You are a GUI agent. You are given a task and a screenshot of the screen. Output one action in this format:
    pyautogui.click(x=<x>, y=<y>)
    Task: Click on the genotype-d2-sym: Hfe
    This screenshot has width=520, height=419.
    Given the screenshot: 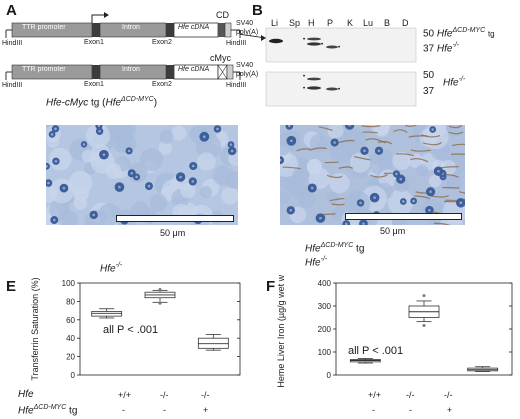 What is the action you would take?
    pyautogui.click(x=313, y=262)
    